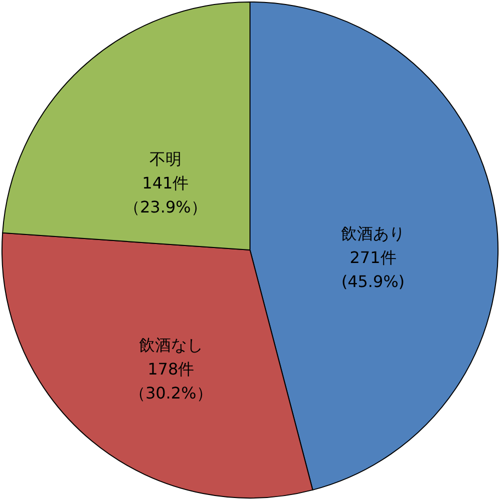 The image size is (500, 500). I want to click on slice-label: 不明, so click(165, 158).